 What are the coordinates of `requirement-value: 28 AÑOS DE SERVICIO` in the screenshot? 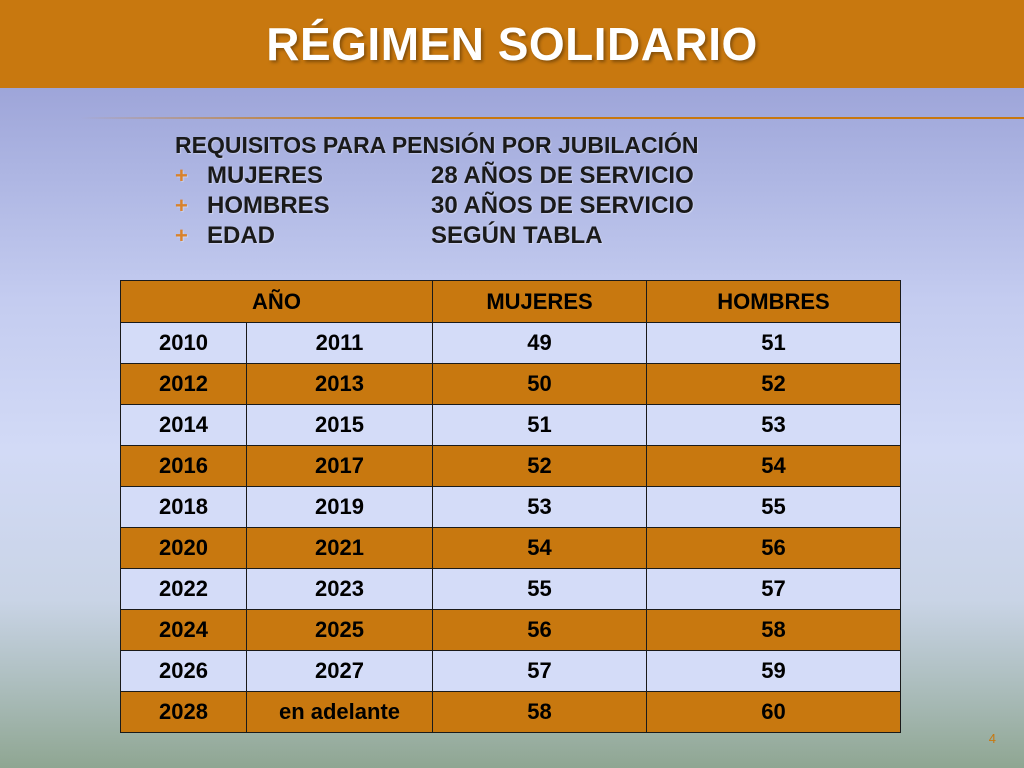 It's located at (562, 175).